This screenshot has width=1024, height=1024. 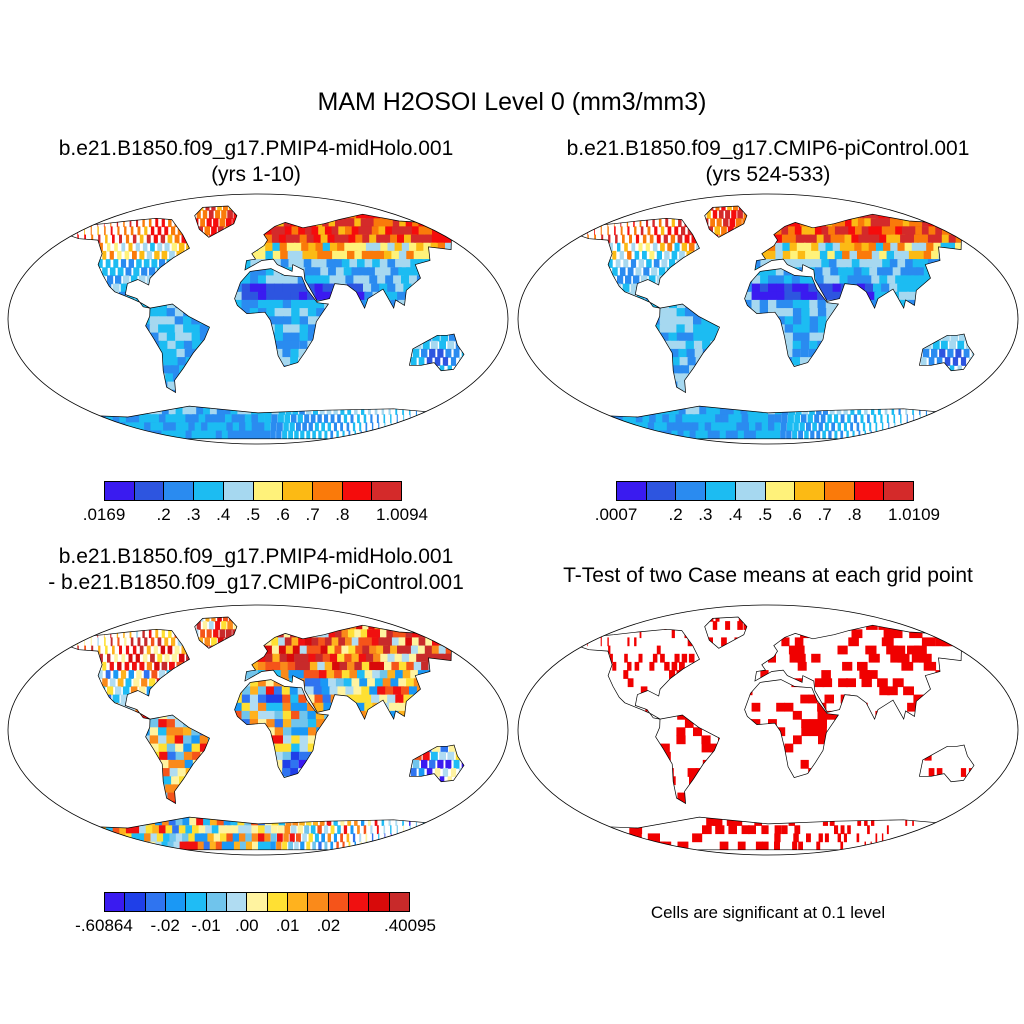 What do you see at coordinates (165, 925) in the screenshot?
I see `colorbar-diff-label: -.02` at bounding box center [165, 925].